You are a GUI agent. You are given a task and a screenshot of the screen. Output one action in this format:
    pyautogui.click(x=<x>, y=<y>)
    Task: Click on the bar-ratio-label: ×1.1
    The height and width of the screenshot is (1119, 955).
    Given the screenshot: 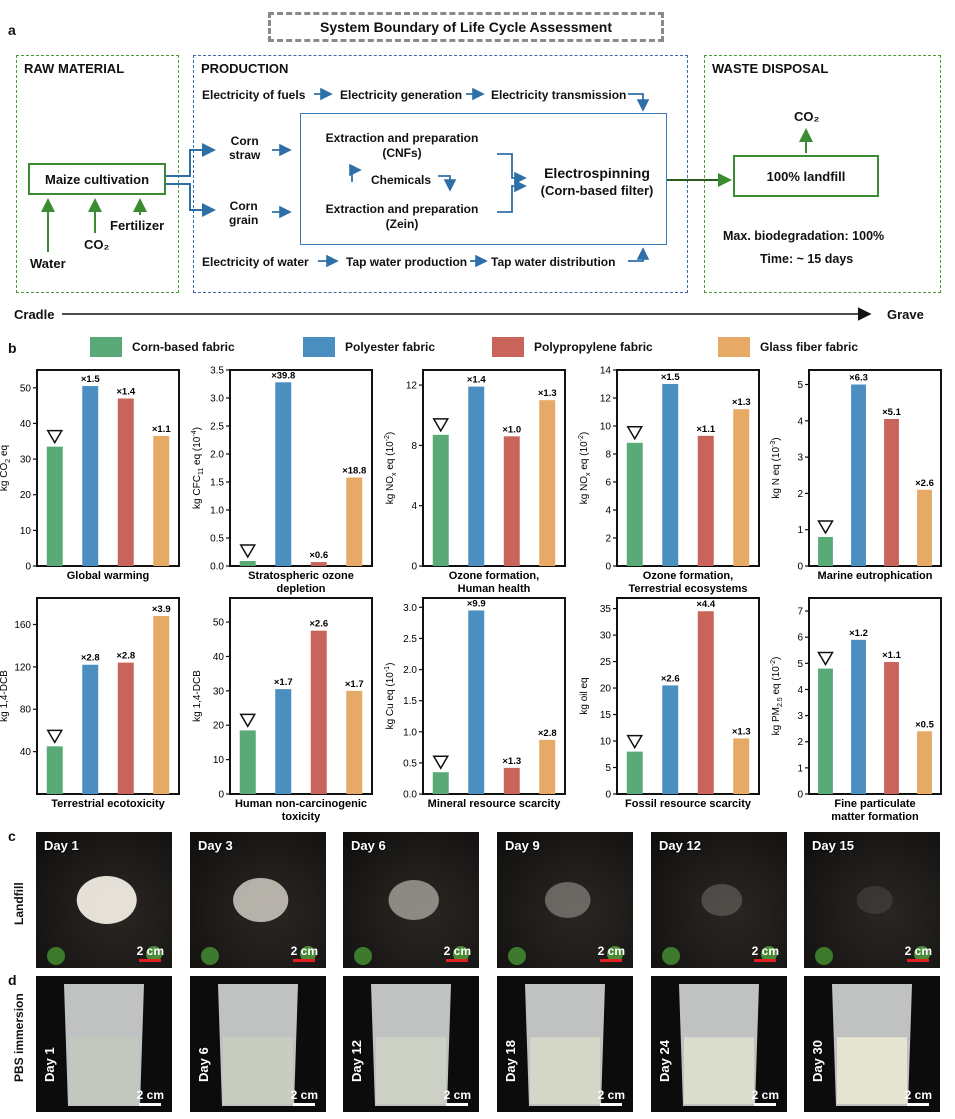 What is the action you would take?
    pyautogui.click(x=891, y=655)
    